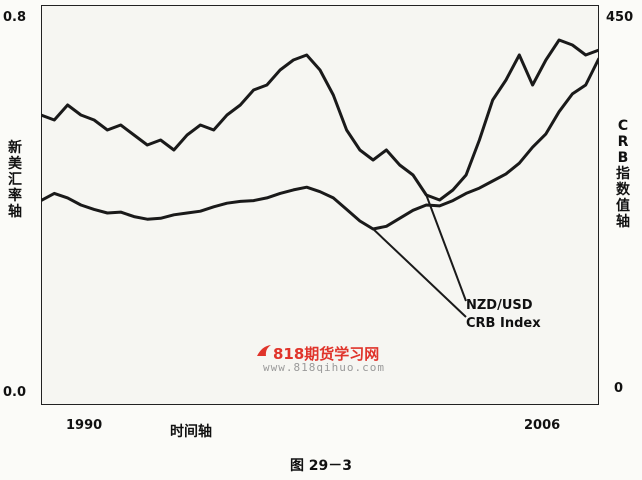  What do you see at coordinates (326, 354) in the screenshot?
I see `watermark-text: 818期货学习网` at bounding box center [326, 354].